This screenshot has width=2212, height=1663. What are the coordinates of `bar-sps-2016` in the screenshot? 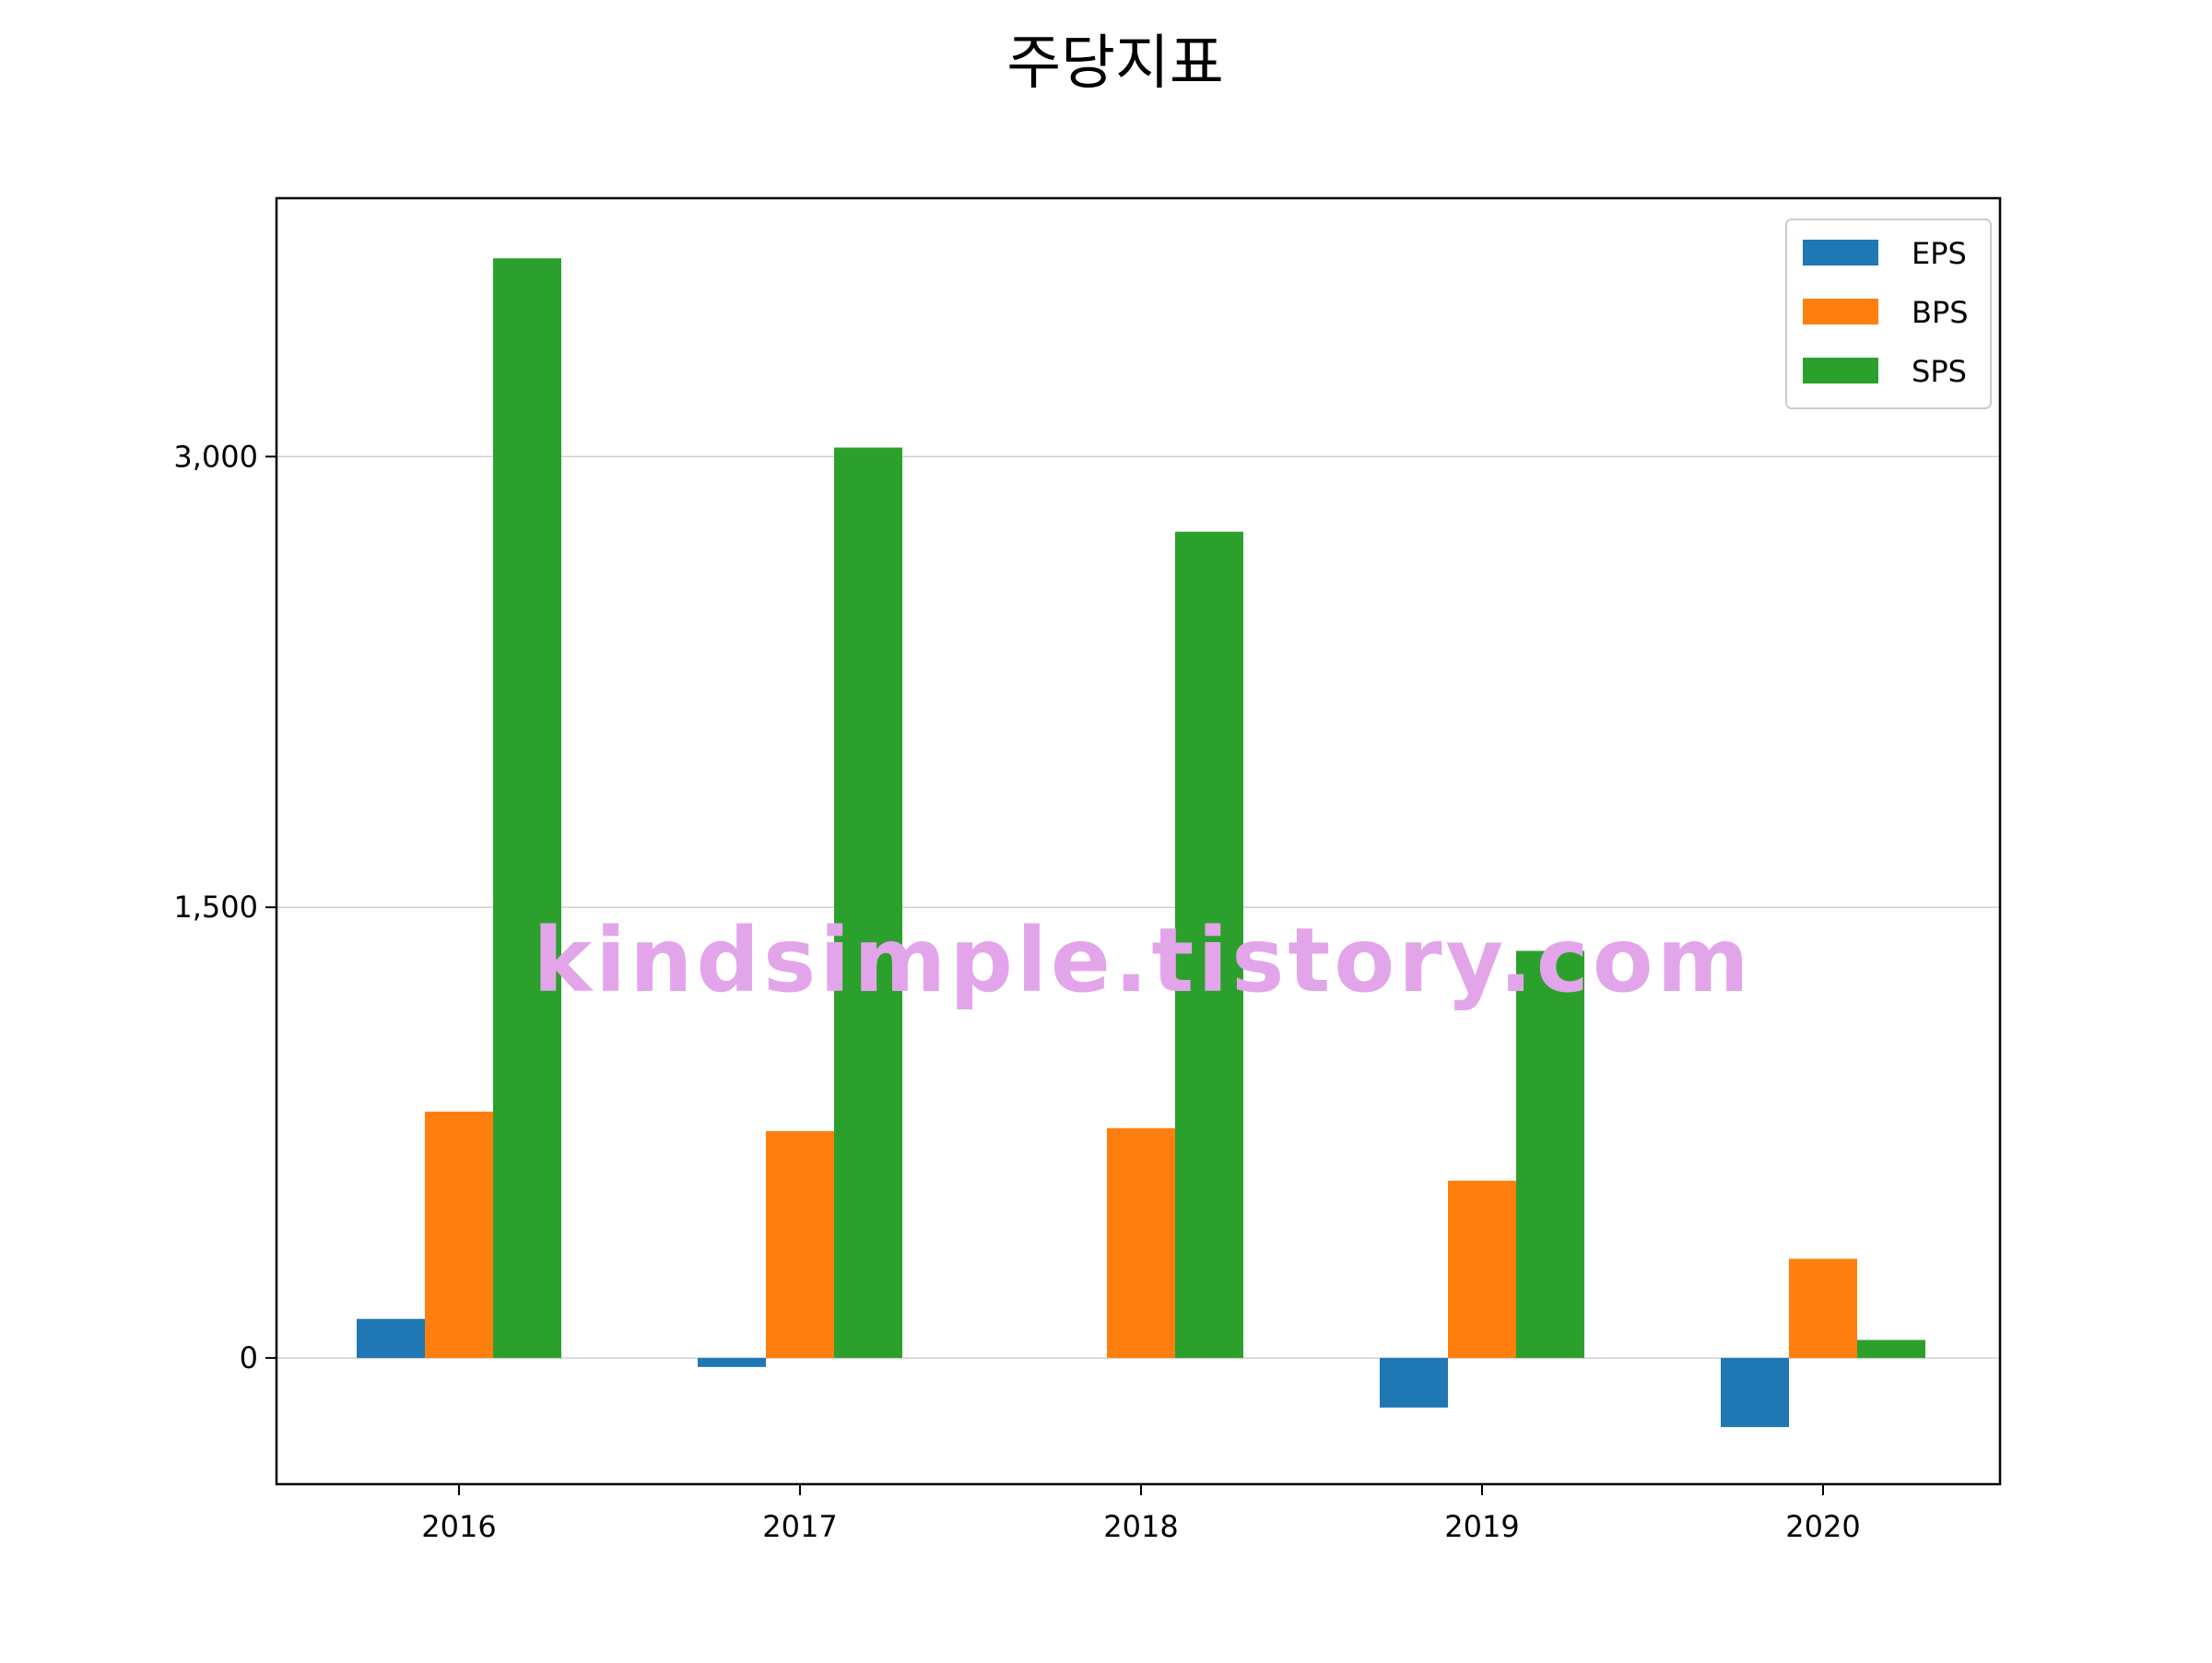 It's located at (527, 808).